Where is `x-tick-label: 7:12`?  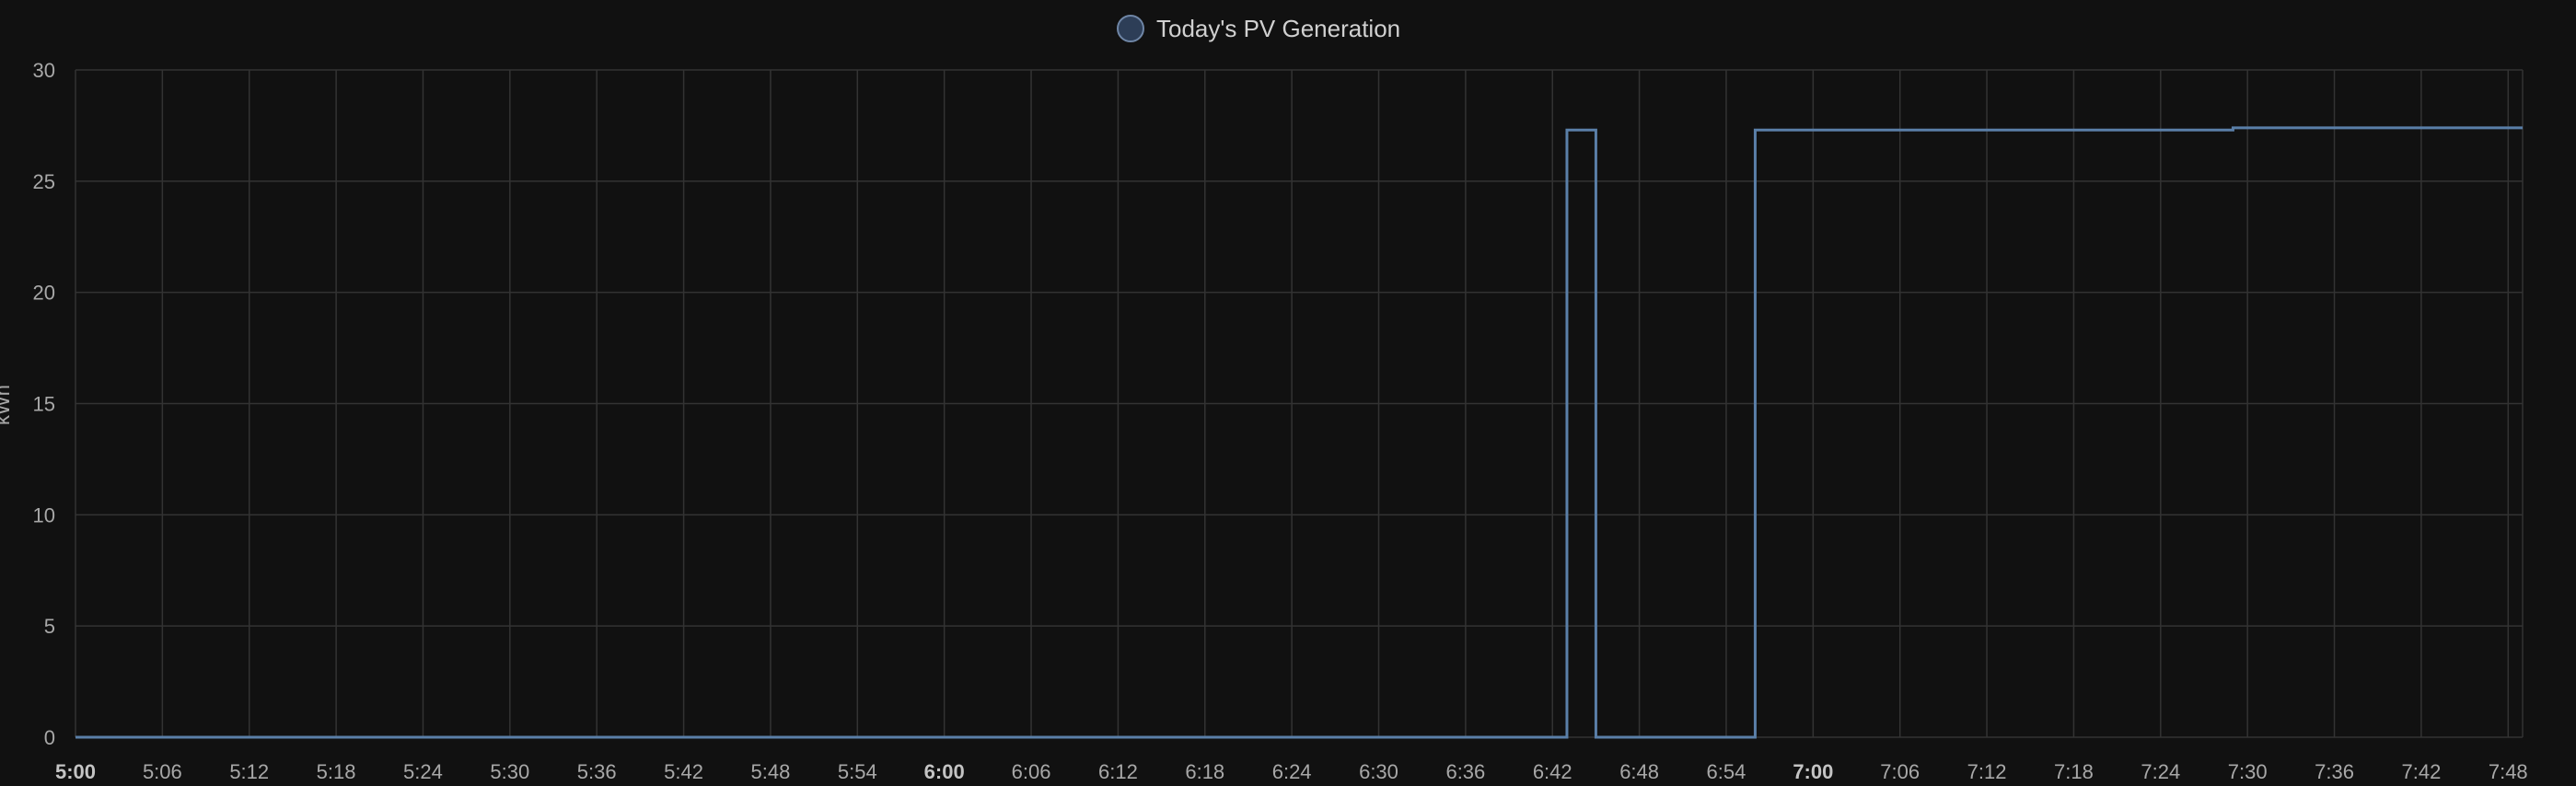 x-tick-label: 7:12 is located at coordinates (1987, 771).